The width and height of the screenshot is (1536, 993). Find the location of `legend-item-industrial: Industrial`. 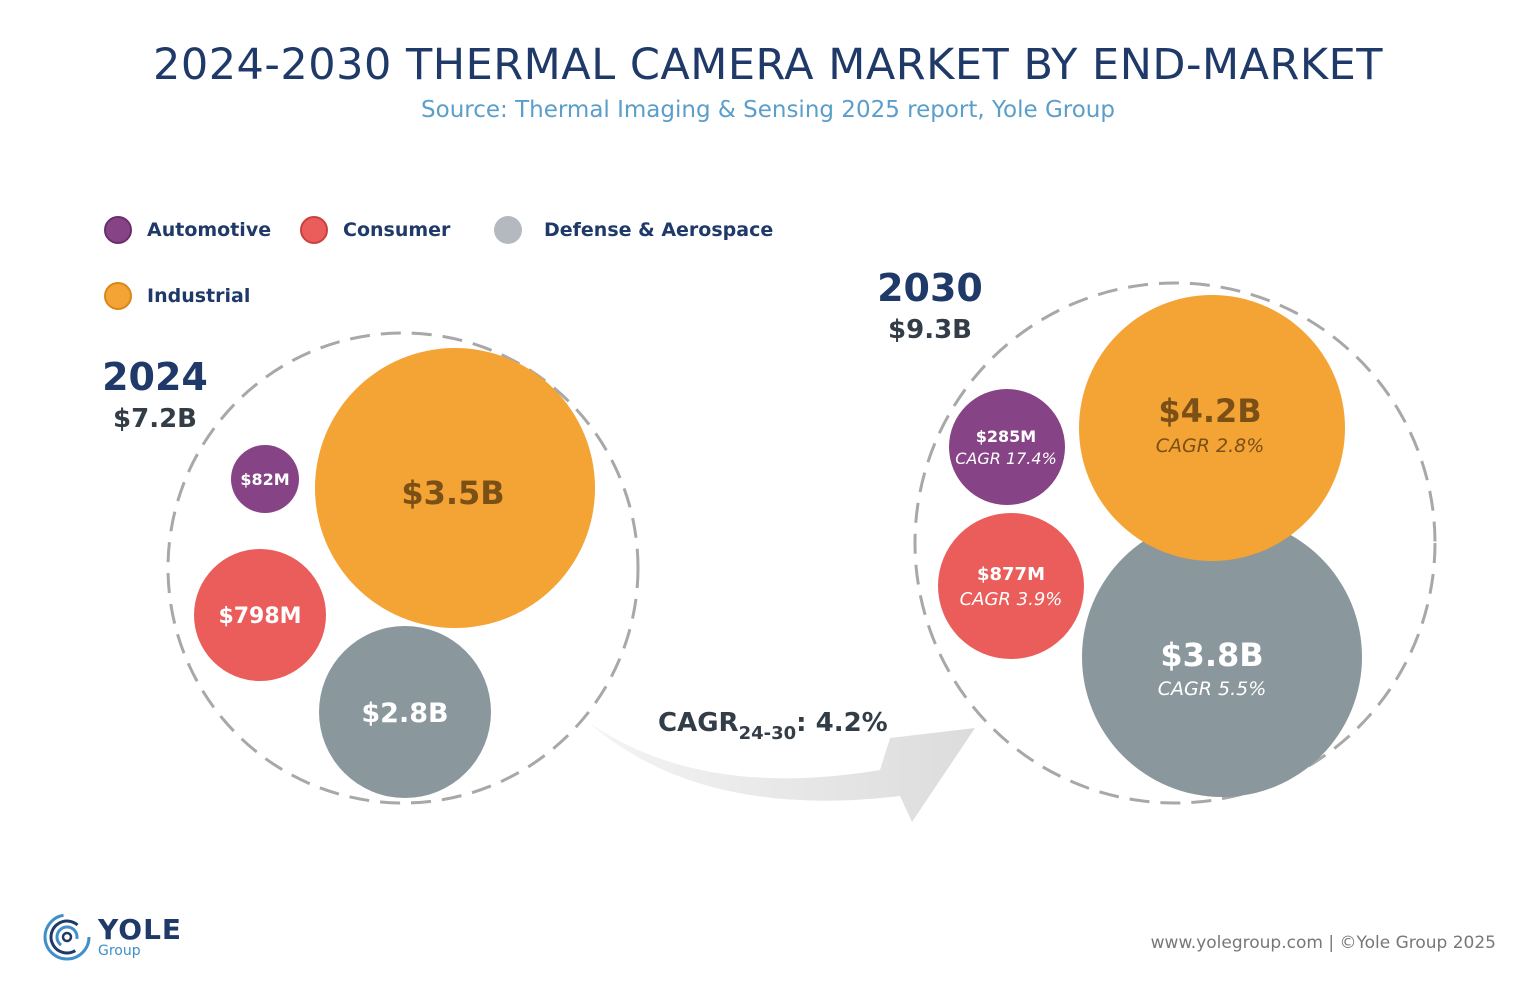

legend-item-industrial: Industrial is located at coordinates (177, 296).